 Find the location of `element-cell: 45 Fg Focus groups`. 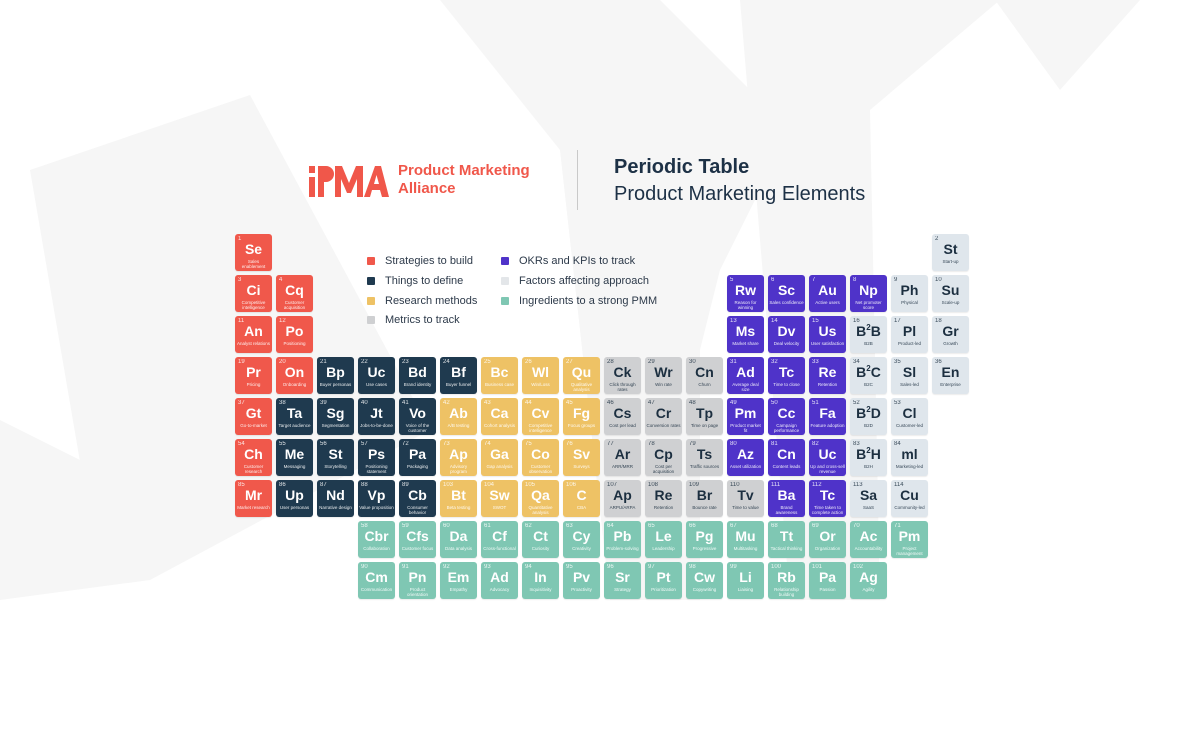

element-cell: 45 Fg Focus groups is located at coordinates (581, 416).